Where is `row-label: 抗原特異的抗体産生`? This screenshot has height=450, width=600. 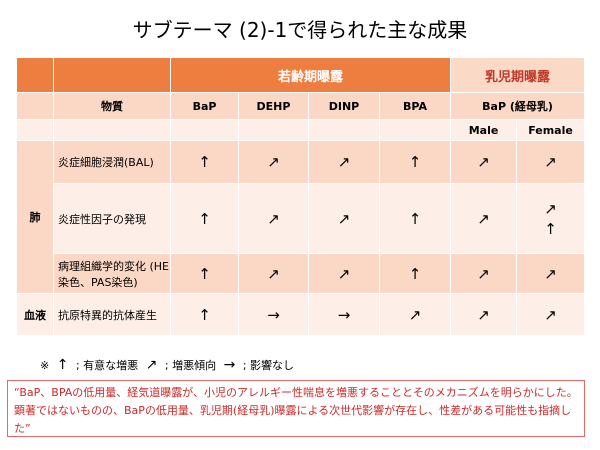
row-label: 抗原特異的抗体産生 is located at coordinates (112, 314).